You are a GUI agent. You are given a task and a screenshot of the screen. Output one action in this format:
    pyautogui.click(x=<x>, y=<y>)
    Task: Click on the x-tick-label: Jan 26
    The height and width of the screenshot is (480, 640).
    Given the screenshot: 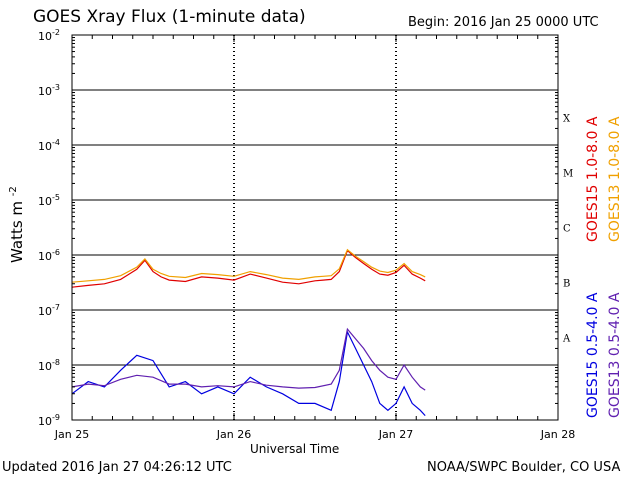 What is the action you would take?
    pyautogui.click(x=233, y=434)
    